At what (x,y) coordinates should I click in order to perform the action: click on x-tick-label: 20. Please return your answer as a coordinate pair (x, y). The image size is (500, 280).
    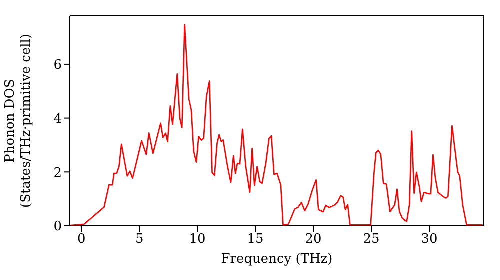
    Looking at the image, I should click on (313, 240).